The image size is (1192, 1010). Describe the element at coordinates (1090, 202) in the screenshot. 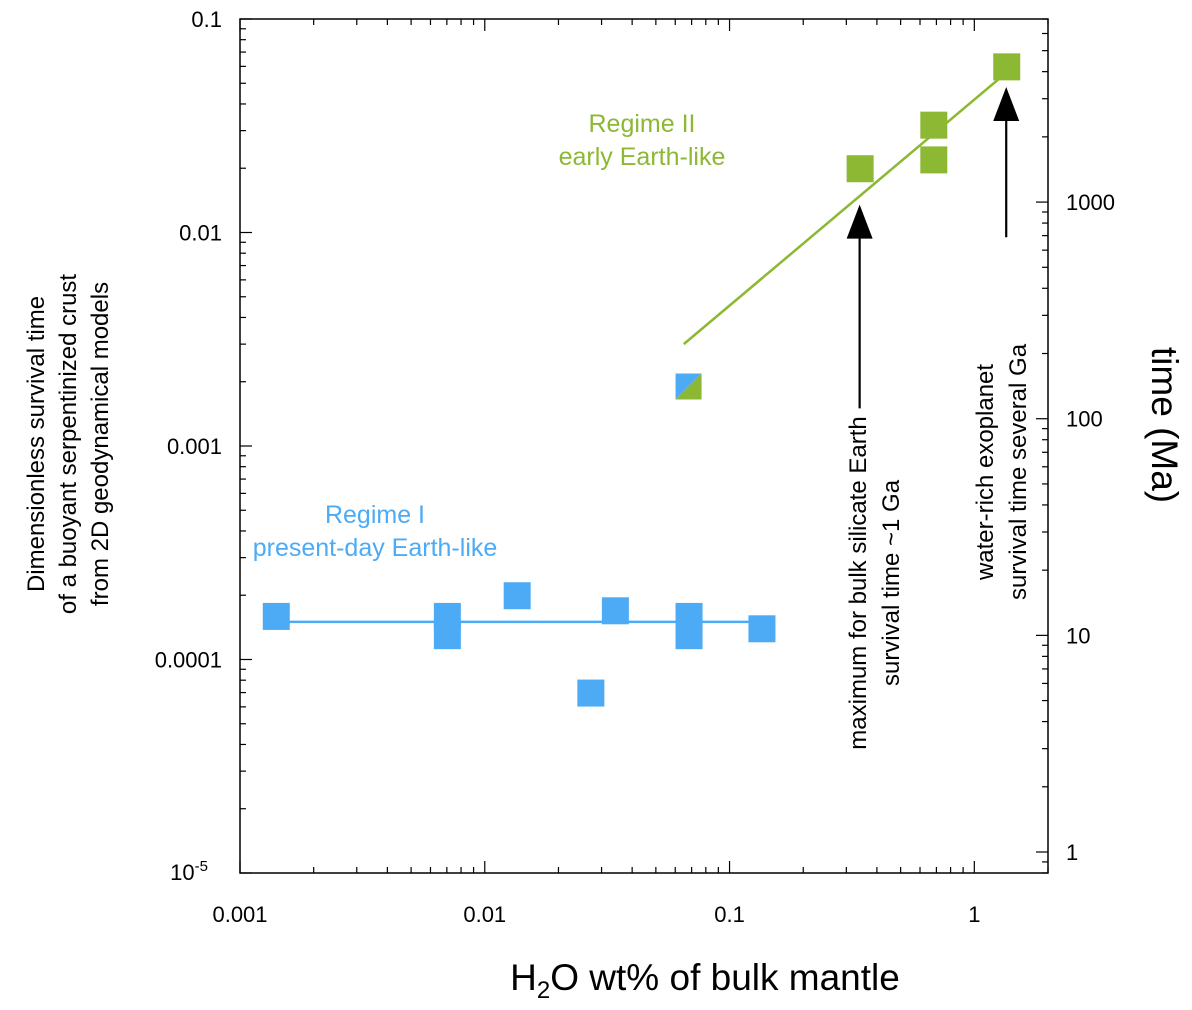

I see `y2-tick-label: 1000` at that location.